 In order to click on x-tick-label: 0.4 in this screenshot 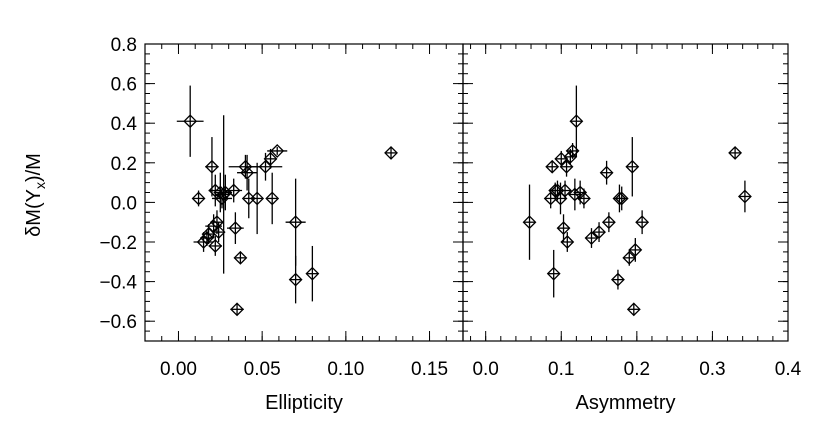, I will do `click(788, 369)`.